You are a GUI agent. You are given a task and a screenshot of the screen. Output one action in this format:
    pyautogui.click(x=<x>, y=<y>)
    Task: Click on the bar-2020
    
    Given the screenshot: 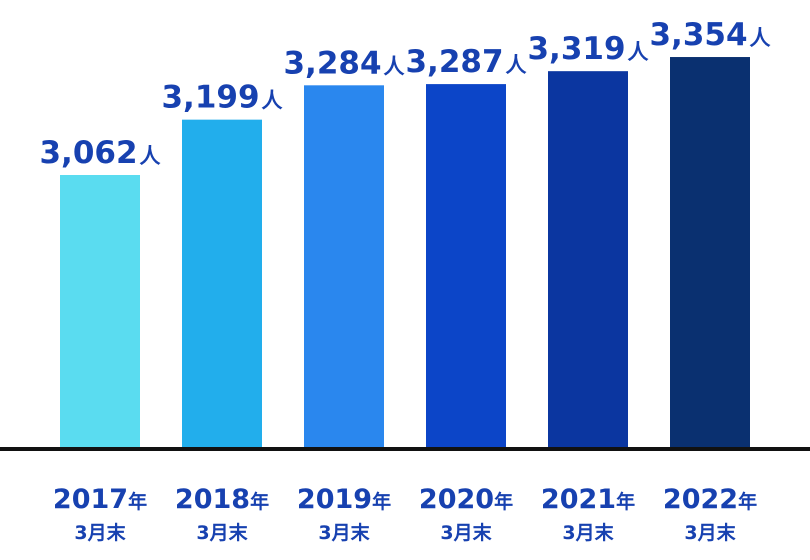 What is the action you would take?
    pyautogui.click(x=466, y=266)
    